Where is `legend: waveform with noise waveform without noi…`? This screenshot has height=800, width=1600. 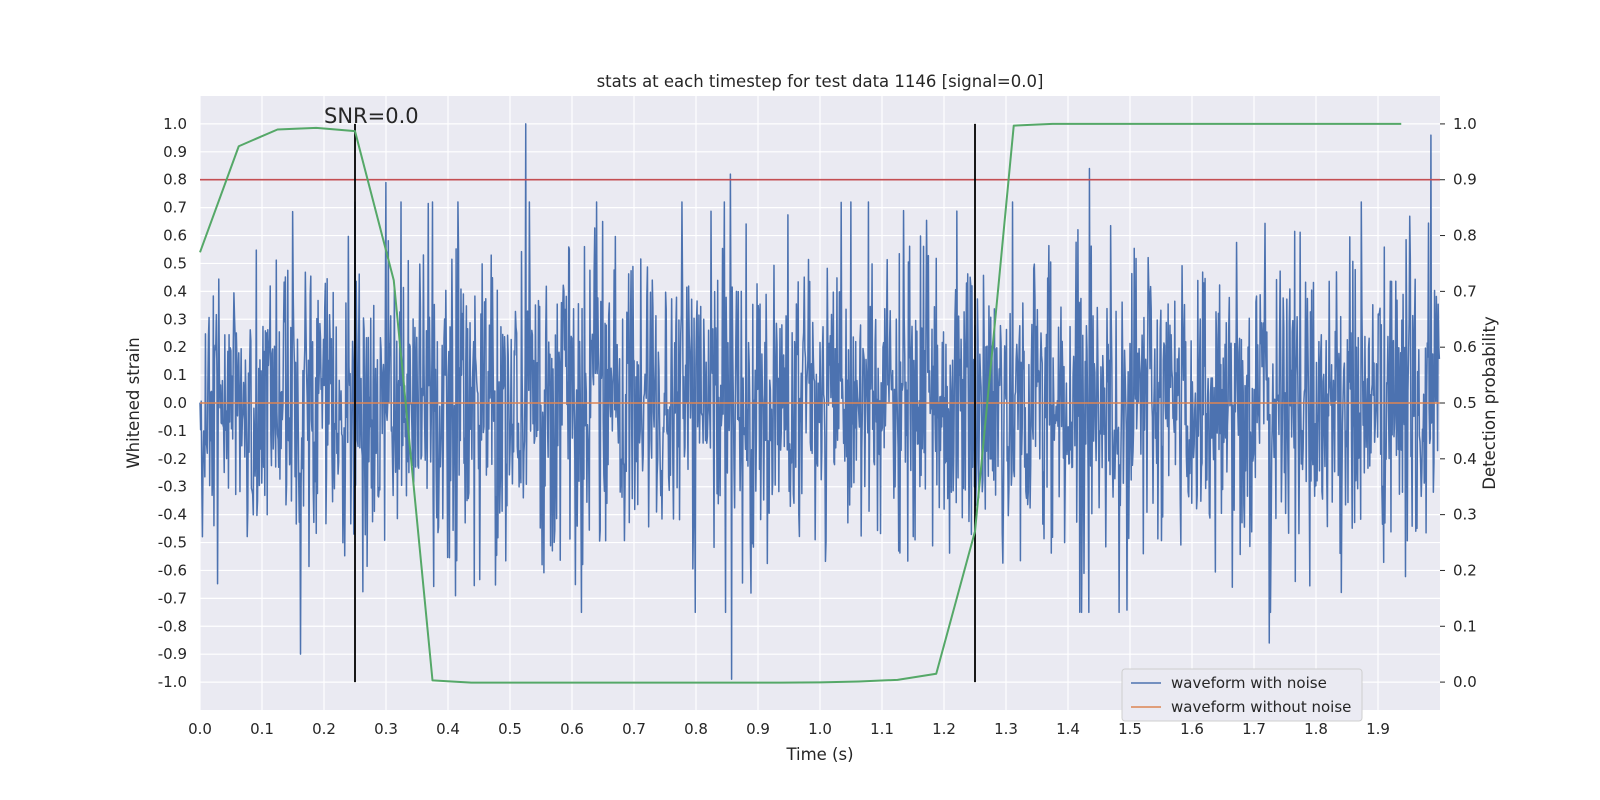
legend: waveform with noise waveform without noi… is located at coordinates (1242, 695).